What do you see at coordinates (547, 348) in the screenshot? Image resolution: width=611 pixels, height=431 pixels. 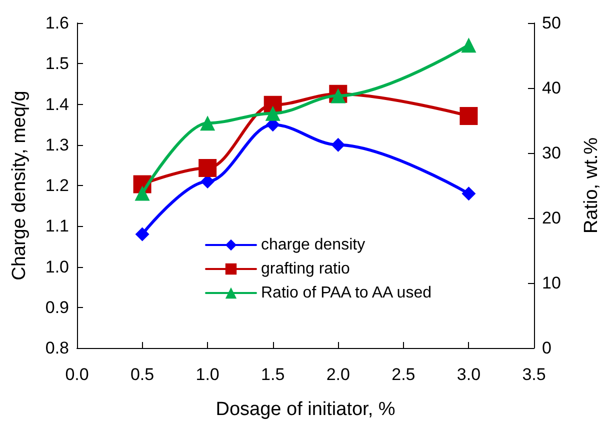 I see `y2-tick-label: 0` at bounding box center [547, 348].